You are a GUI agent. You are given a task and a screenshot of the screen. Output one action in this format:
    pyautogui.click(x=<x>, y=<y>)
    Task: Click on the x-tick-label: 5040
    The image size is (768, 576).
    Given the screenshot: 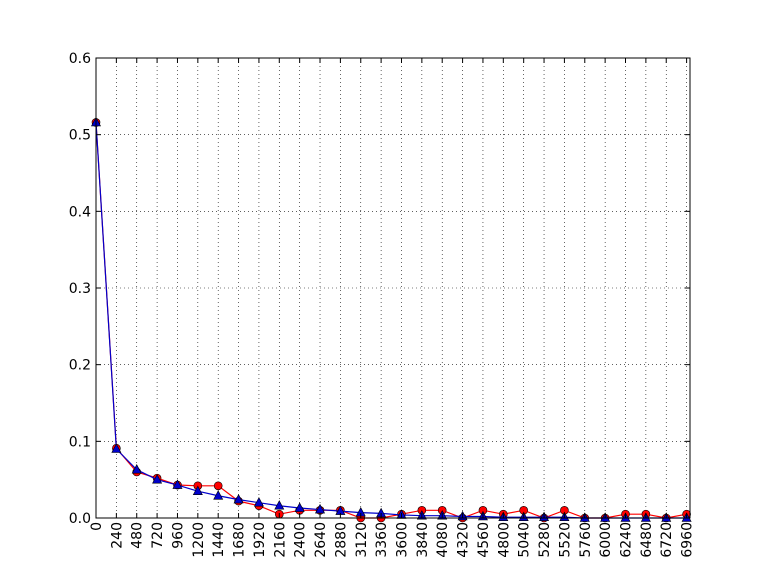 What is the action you would take?
    pyautogui.click(x=525, y=540)
    